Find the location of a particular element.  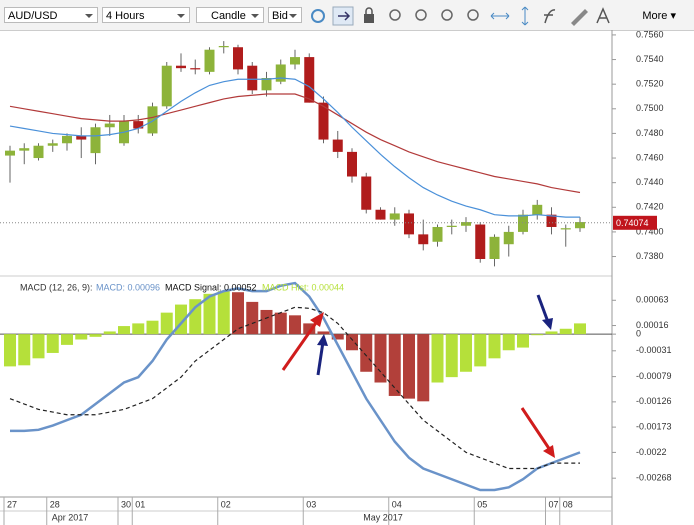

annotations is located at coordinates (418, 376).